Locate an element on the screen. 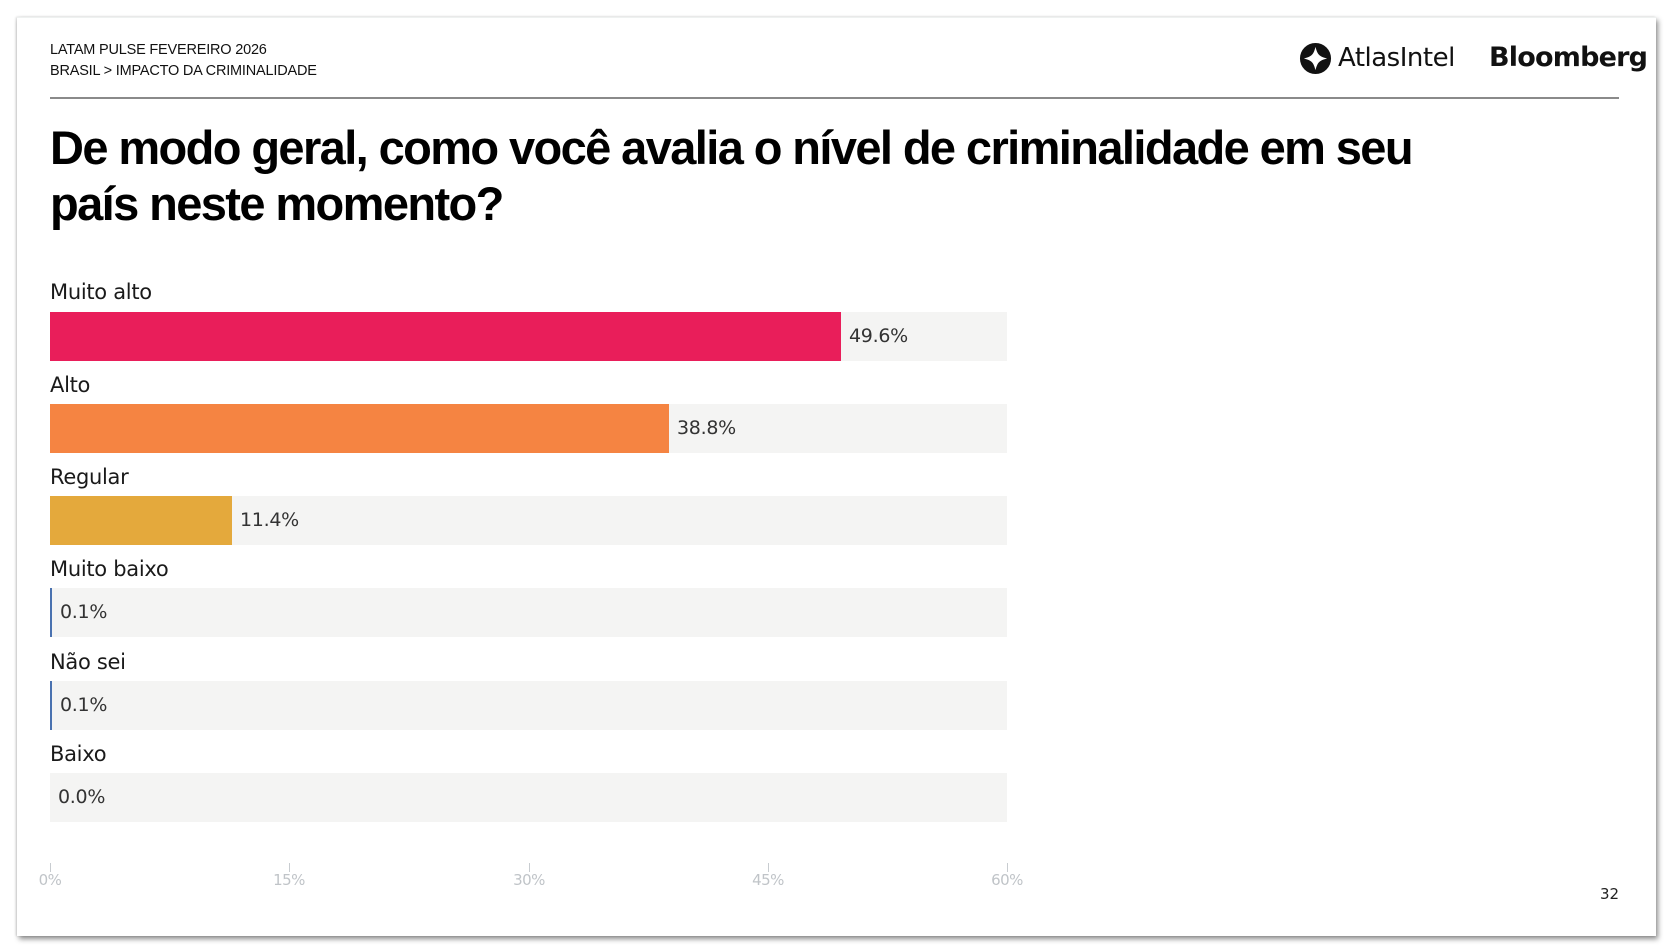  bar-track: 38.8% is located at coordinates (528, 428).